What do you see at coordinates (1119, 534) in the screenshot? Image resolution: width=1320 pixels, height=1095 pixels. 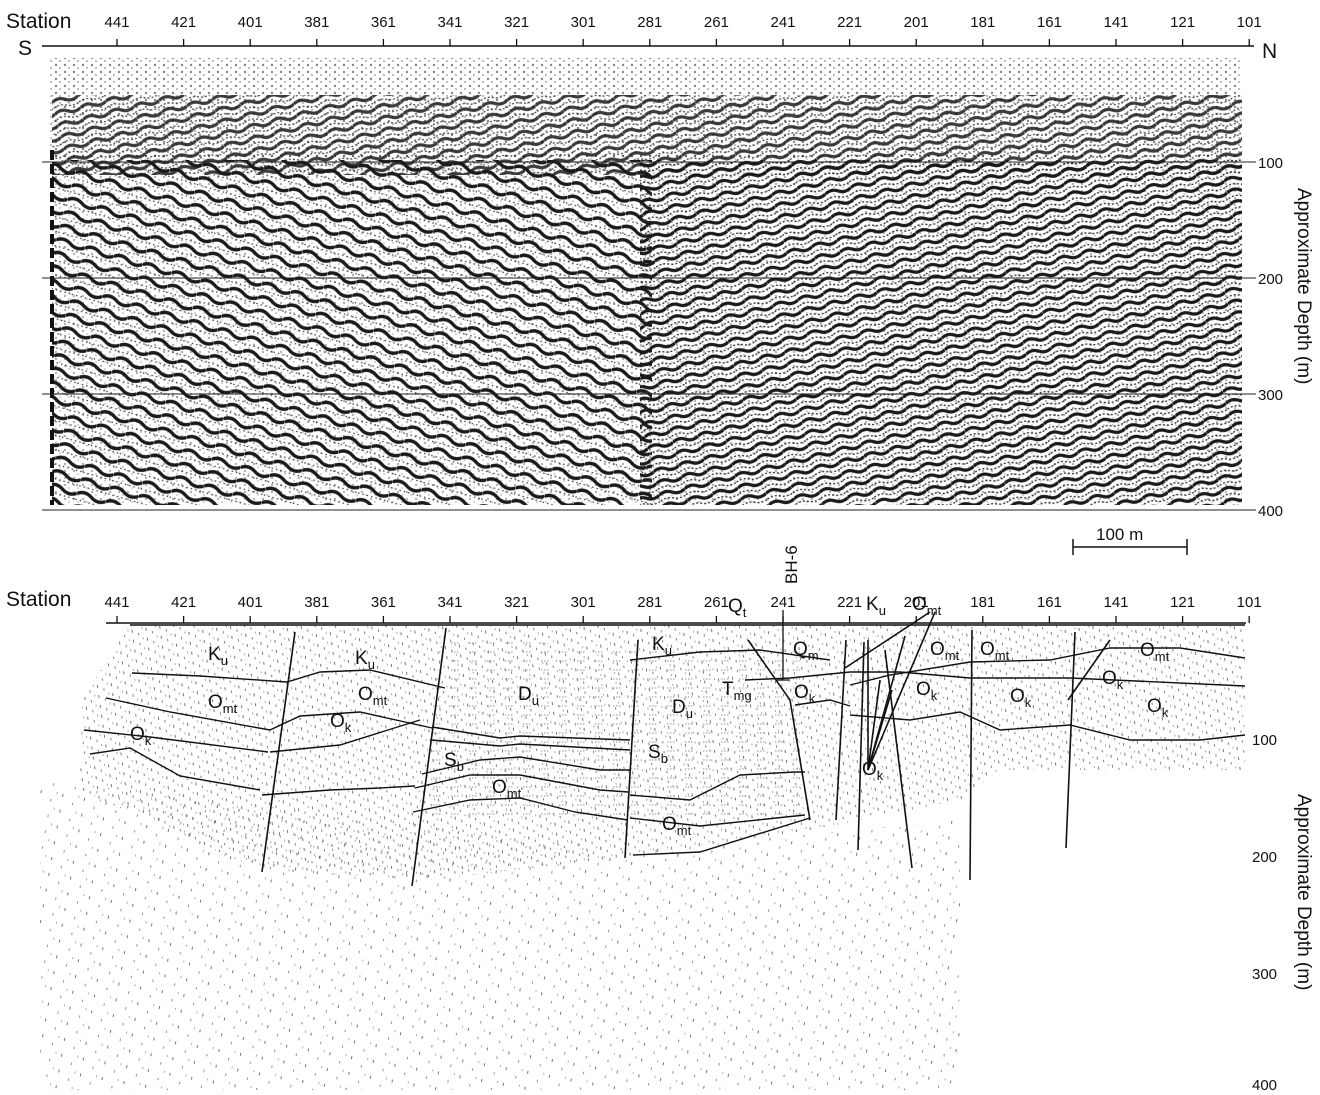 I see `scale-bar-label: 100 m` at bounding box center [1119, 534].